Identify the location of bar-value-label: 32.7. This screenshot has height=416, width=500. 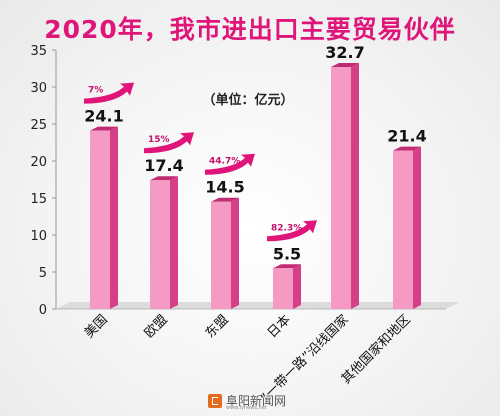
(344, 52).